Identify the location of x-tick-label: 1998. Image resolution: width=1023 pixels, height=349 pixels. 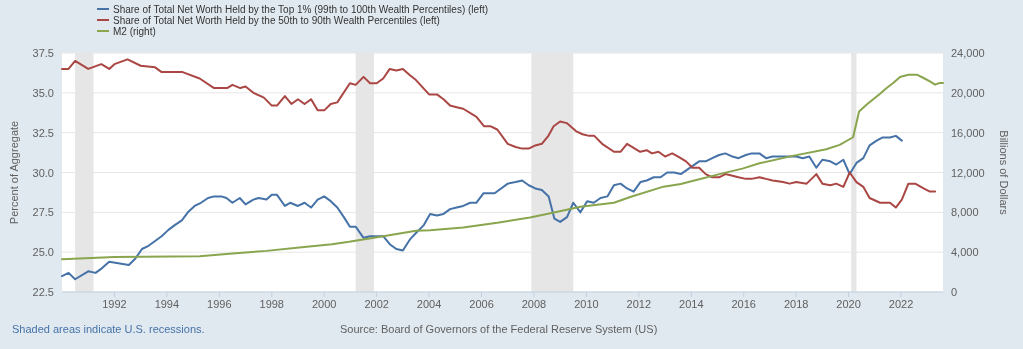
(271, 304).